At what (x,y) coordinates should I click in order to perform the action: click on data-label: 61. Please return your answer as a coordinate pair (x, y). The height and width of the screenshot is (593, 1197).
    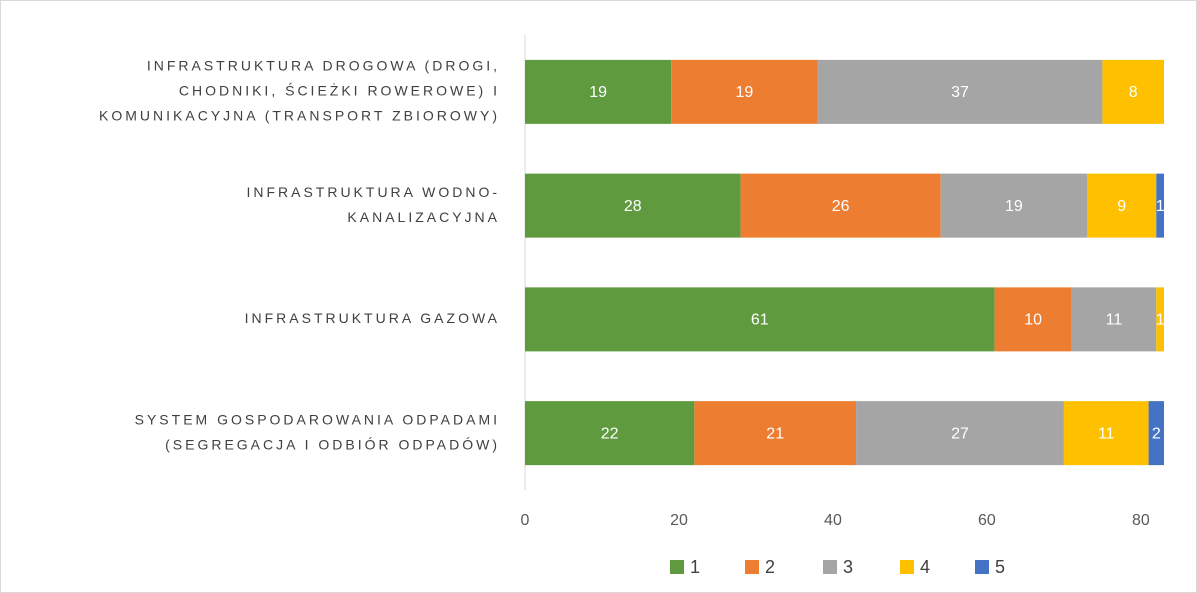
    Looking at the image, I should click on (760, 320).